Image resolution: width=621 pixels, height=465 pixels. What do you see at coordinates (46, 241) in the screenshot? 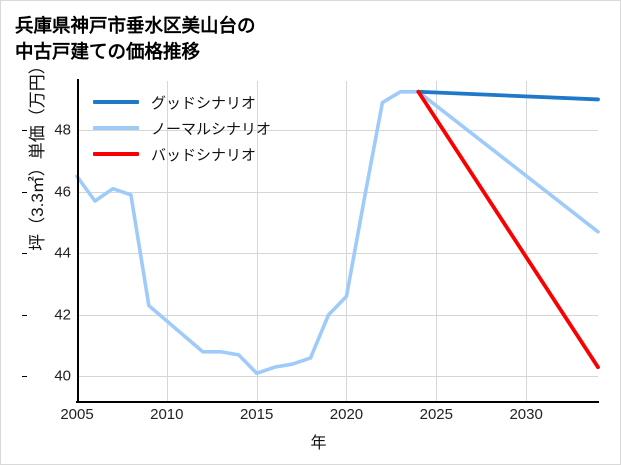
I see `y-axis-tick-labels: 40 42 44 46 48` at bounding box center [46, 241].